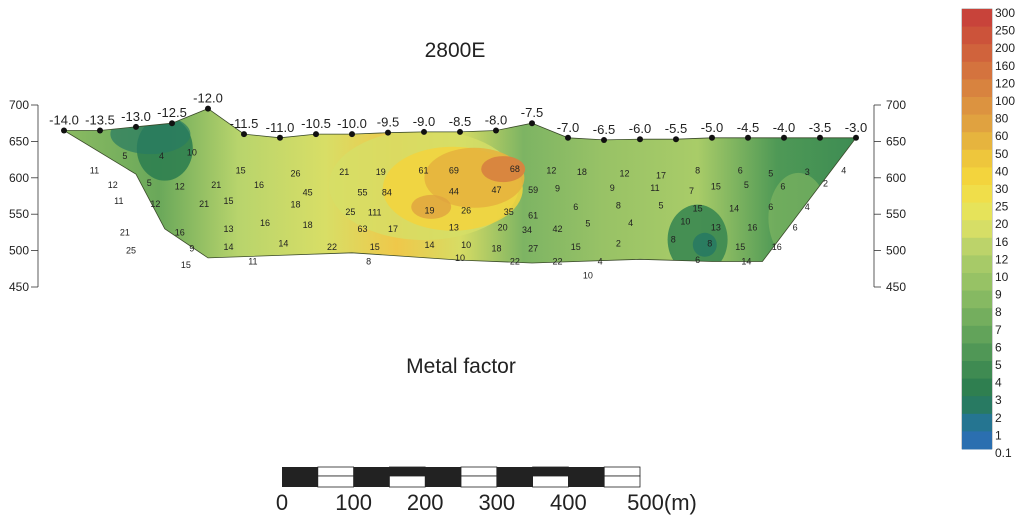 This screenshot has height=519, width=1034. I want to click on color-bar-label: 8, so click(998, 312).